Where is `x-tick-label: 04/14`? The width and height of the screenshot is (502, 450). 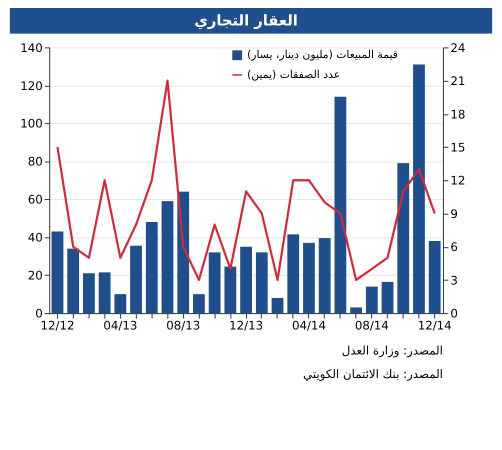
x-tick-label: 04/14 is located at coordinates (309, 325).